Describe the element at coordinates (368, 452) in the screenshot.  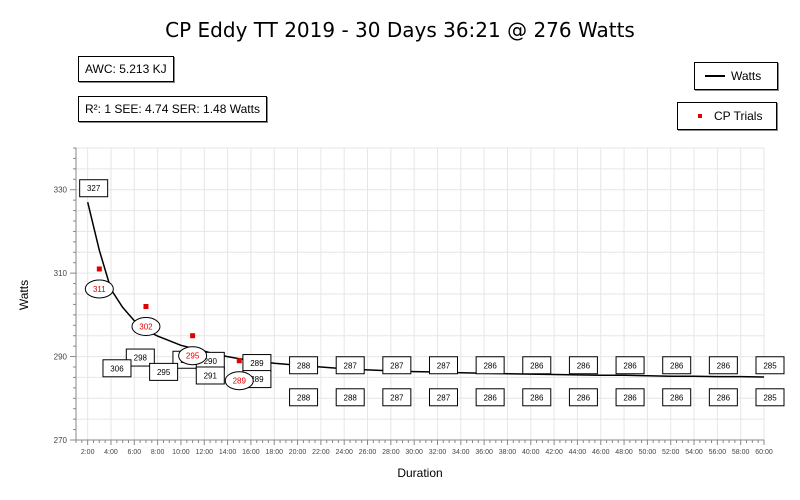
I see `x-tick-label: 26:00` at that location.